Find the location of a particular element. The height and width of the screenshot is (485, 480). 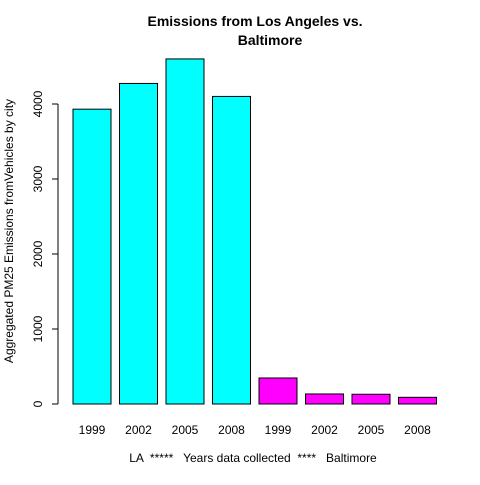

y-axis: 0 1000 2000 3000 4000 is located at coordinates (45, 248).